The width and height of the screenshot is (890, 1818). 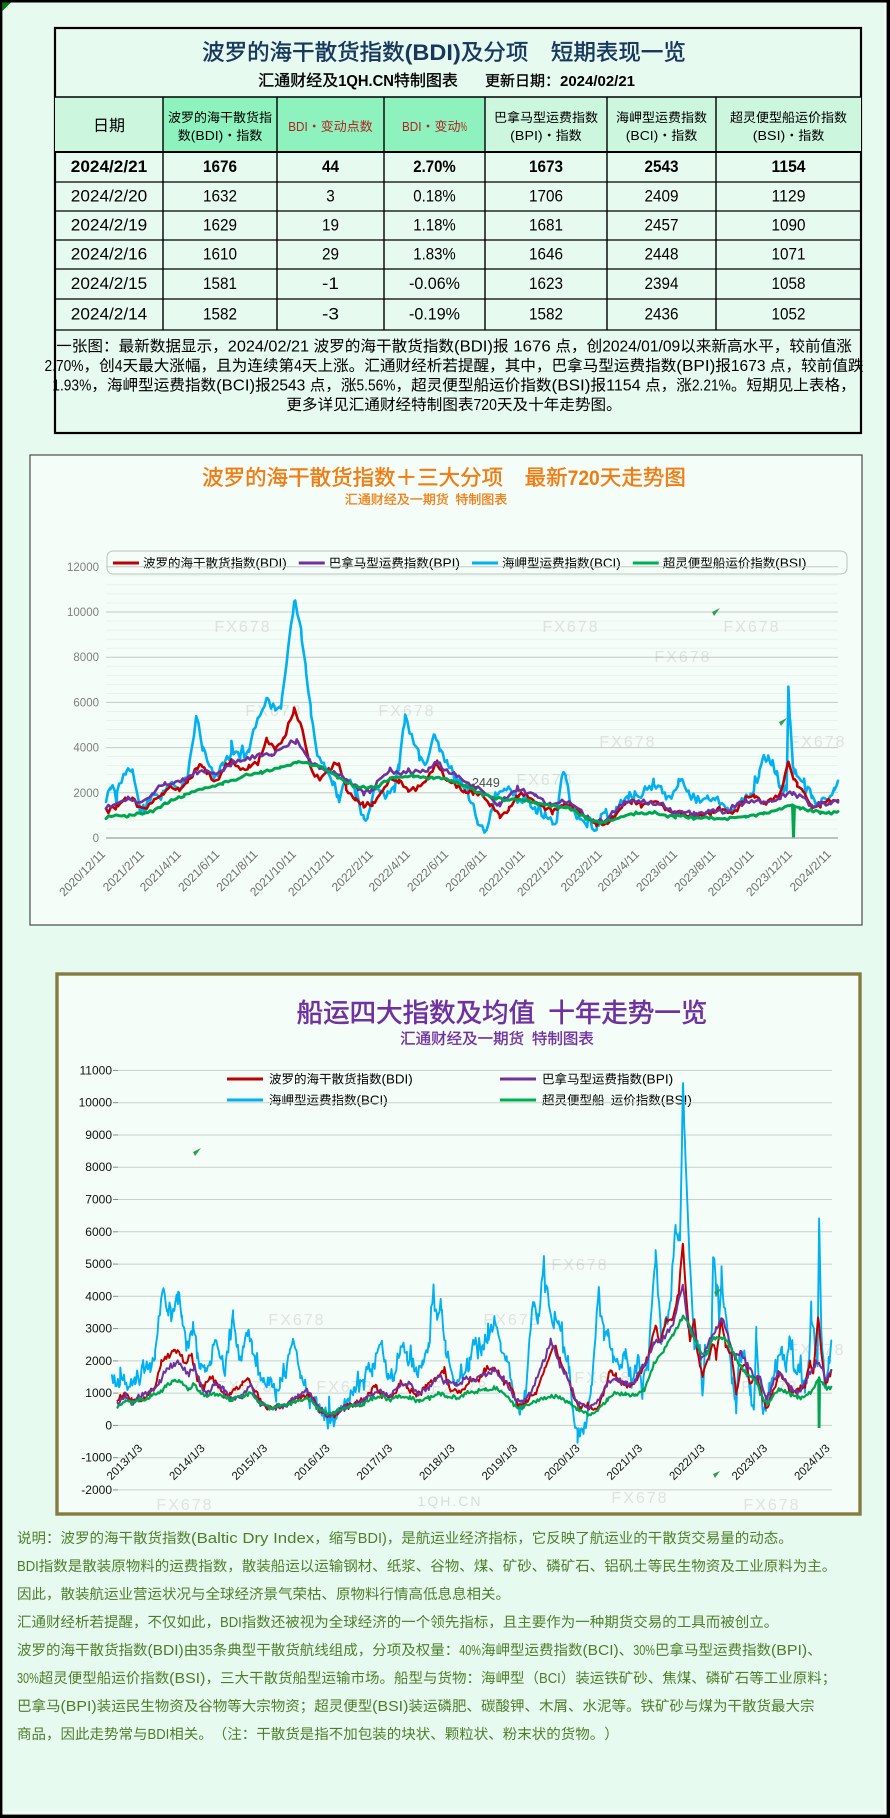 I want to click on svg-text: 2394, so click(x=662, y=284).